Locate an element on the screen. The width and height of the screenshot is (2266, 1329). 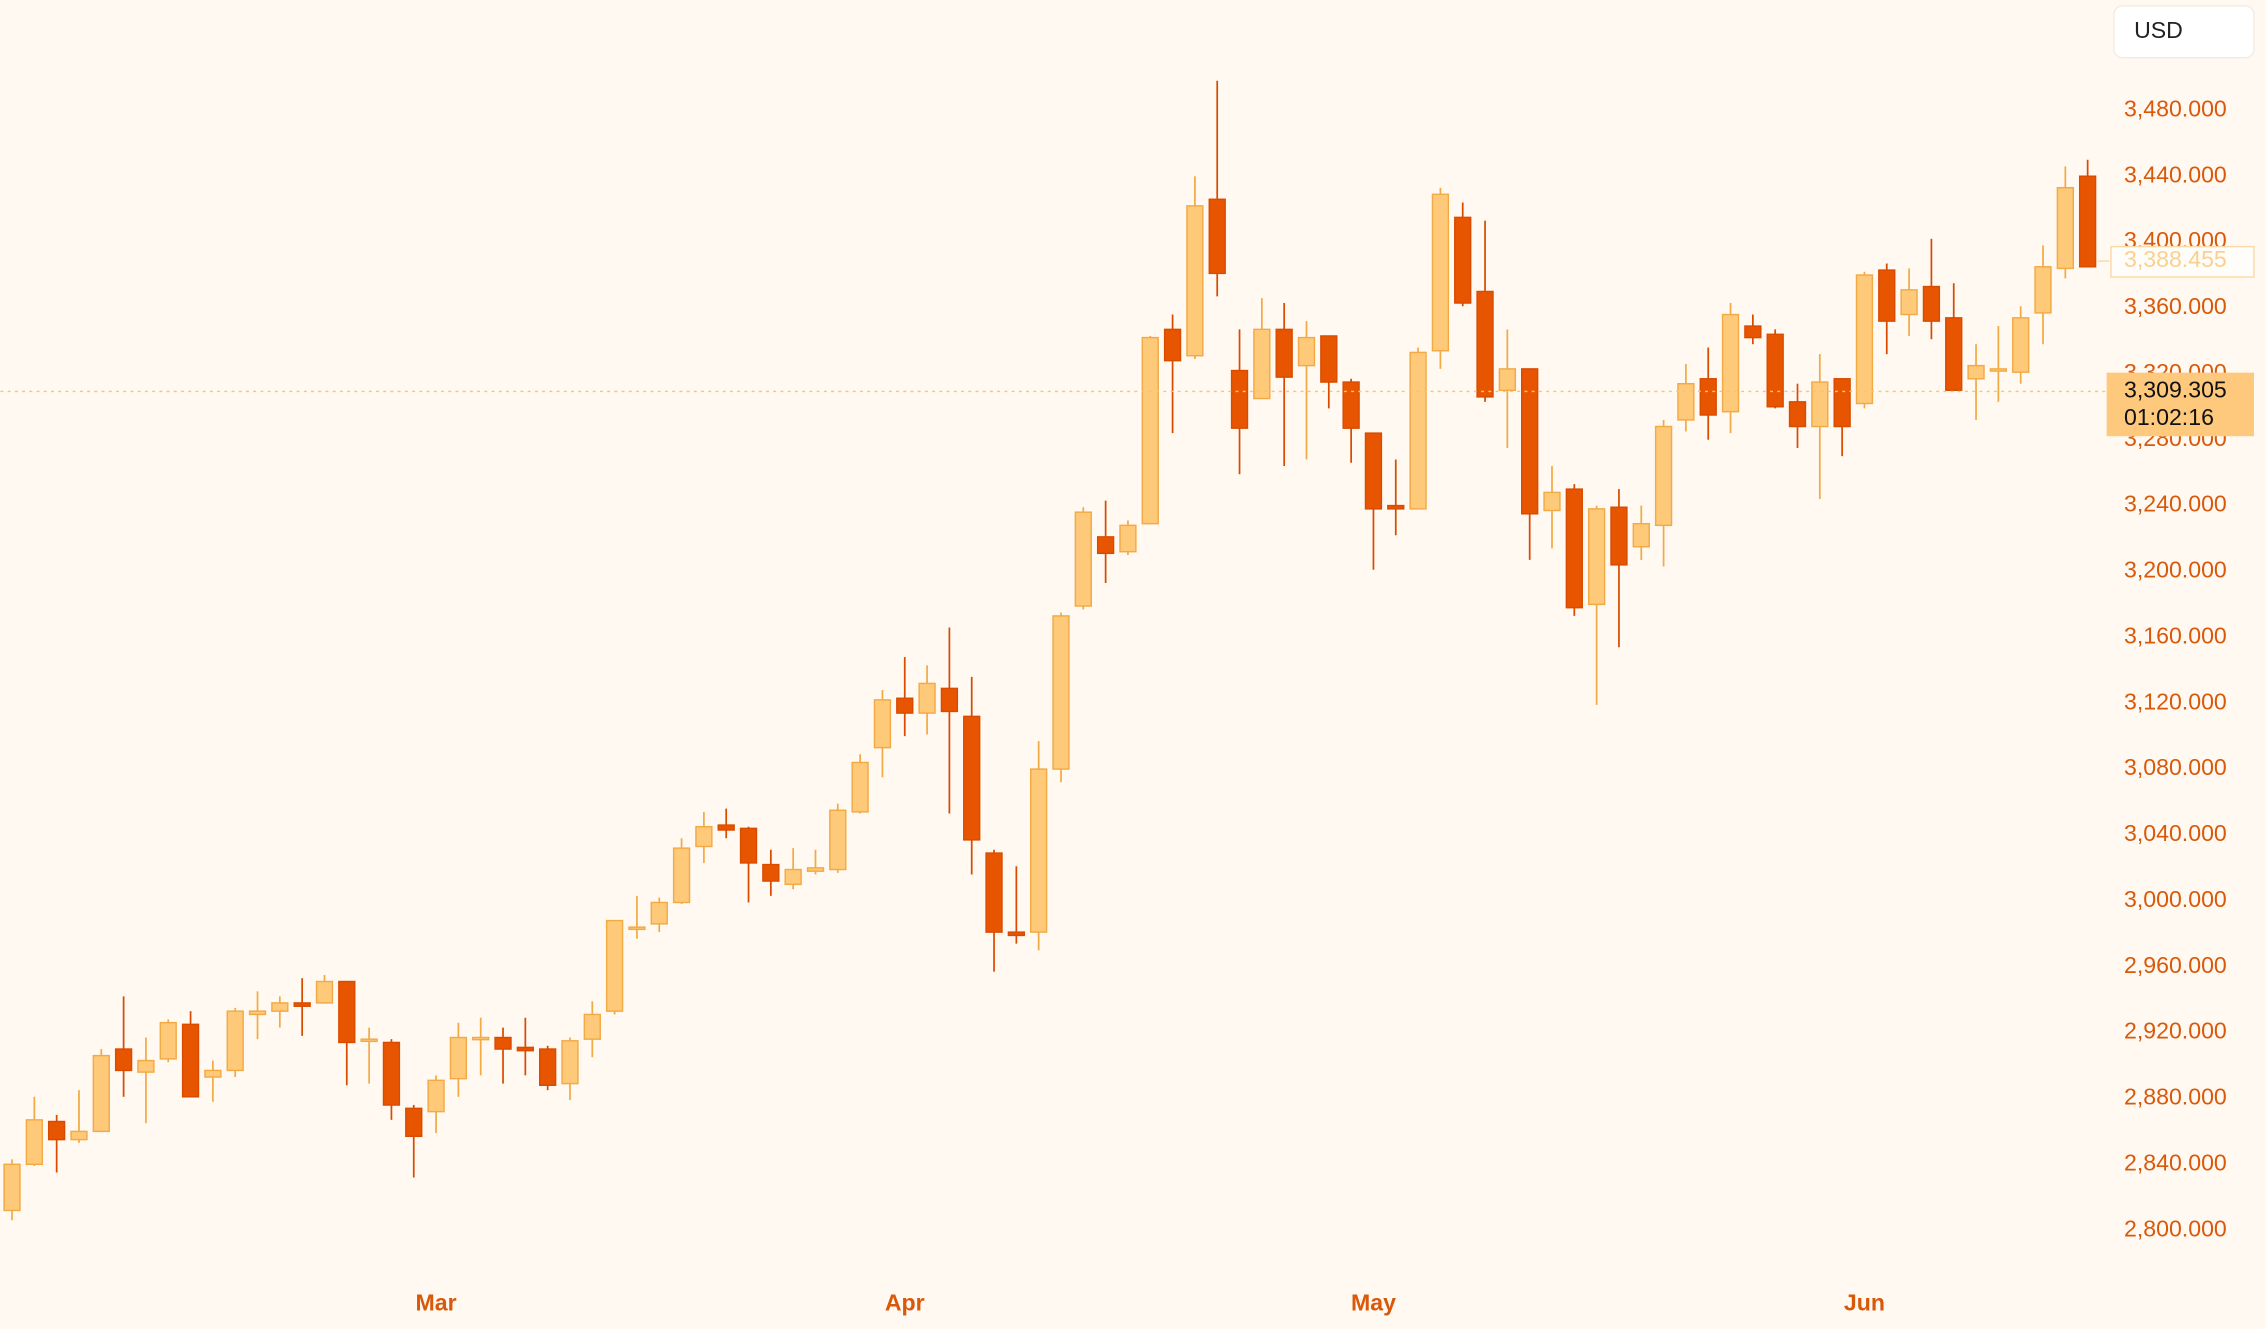
y-tick-label: 3,000.000 is located at coordinates (2175, 899).